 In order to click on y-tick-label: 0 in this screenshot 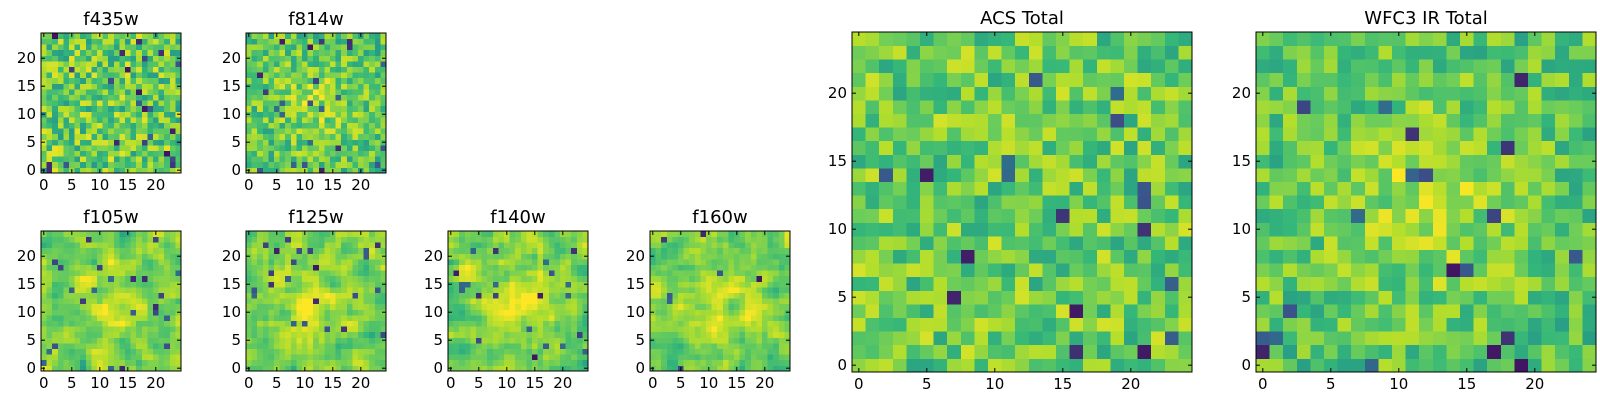, I will do `click(236, 368)`.